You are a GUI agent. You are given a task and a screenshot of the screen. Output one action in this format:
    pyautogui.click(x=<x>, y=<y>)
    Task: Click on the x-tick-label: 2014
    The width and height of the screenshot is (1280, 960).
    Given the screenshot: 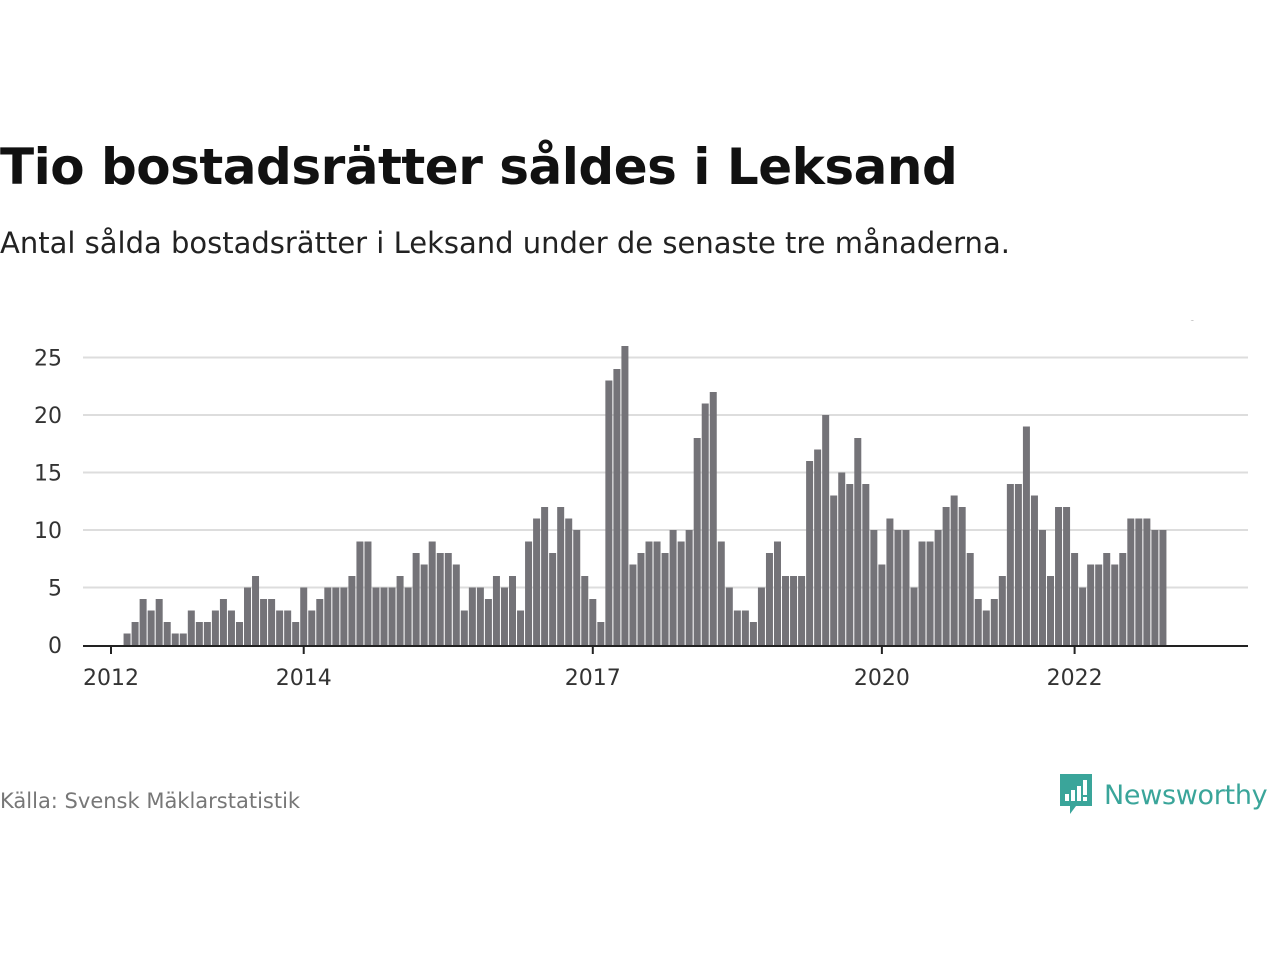 What is the action you would take?
    pyautogui.click(x=304, y=678)
    